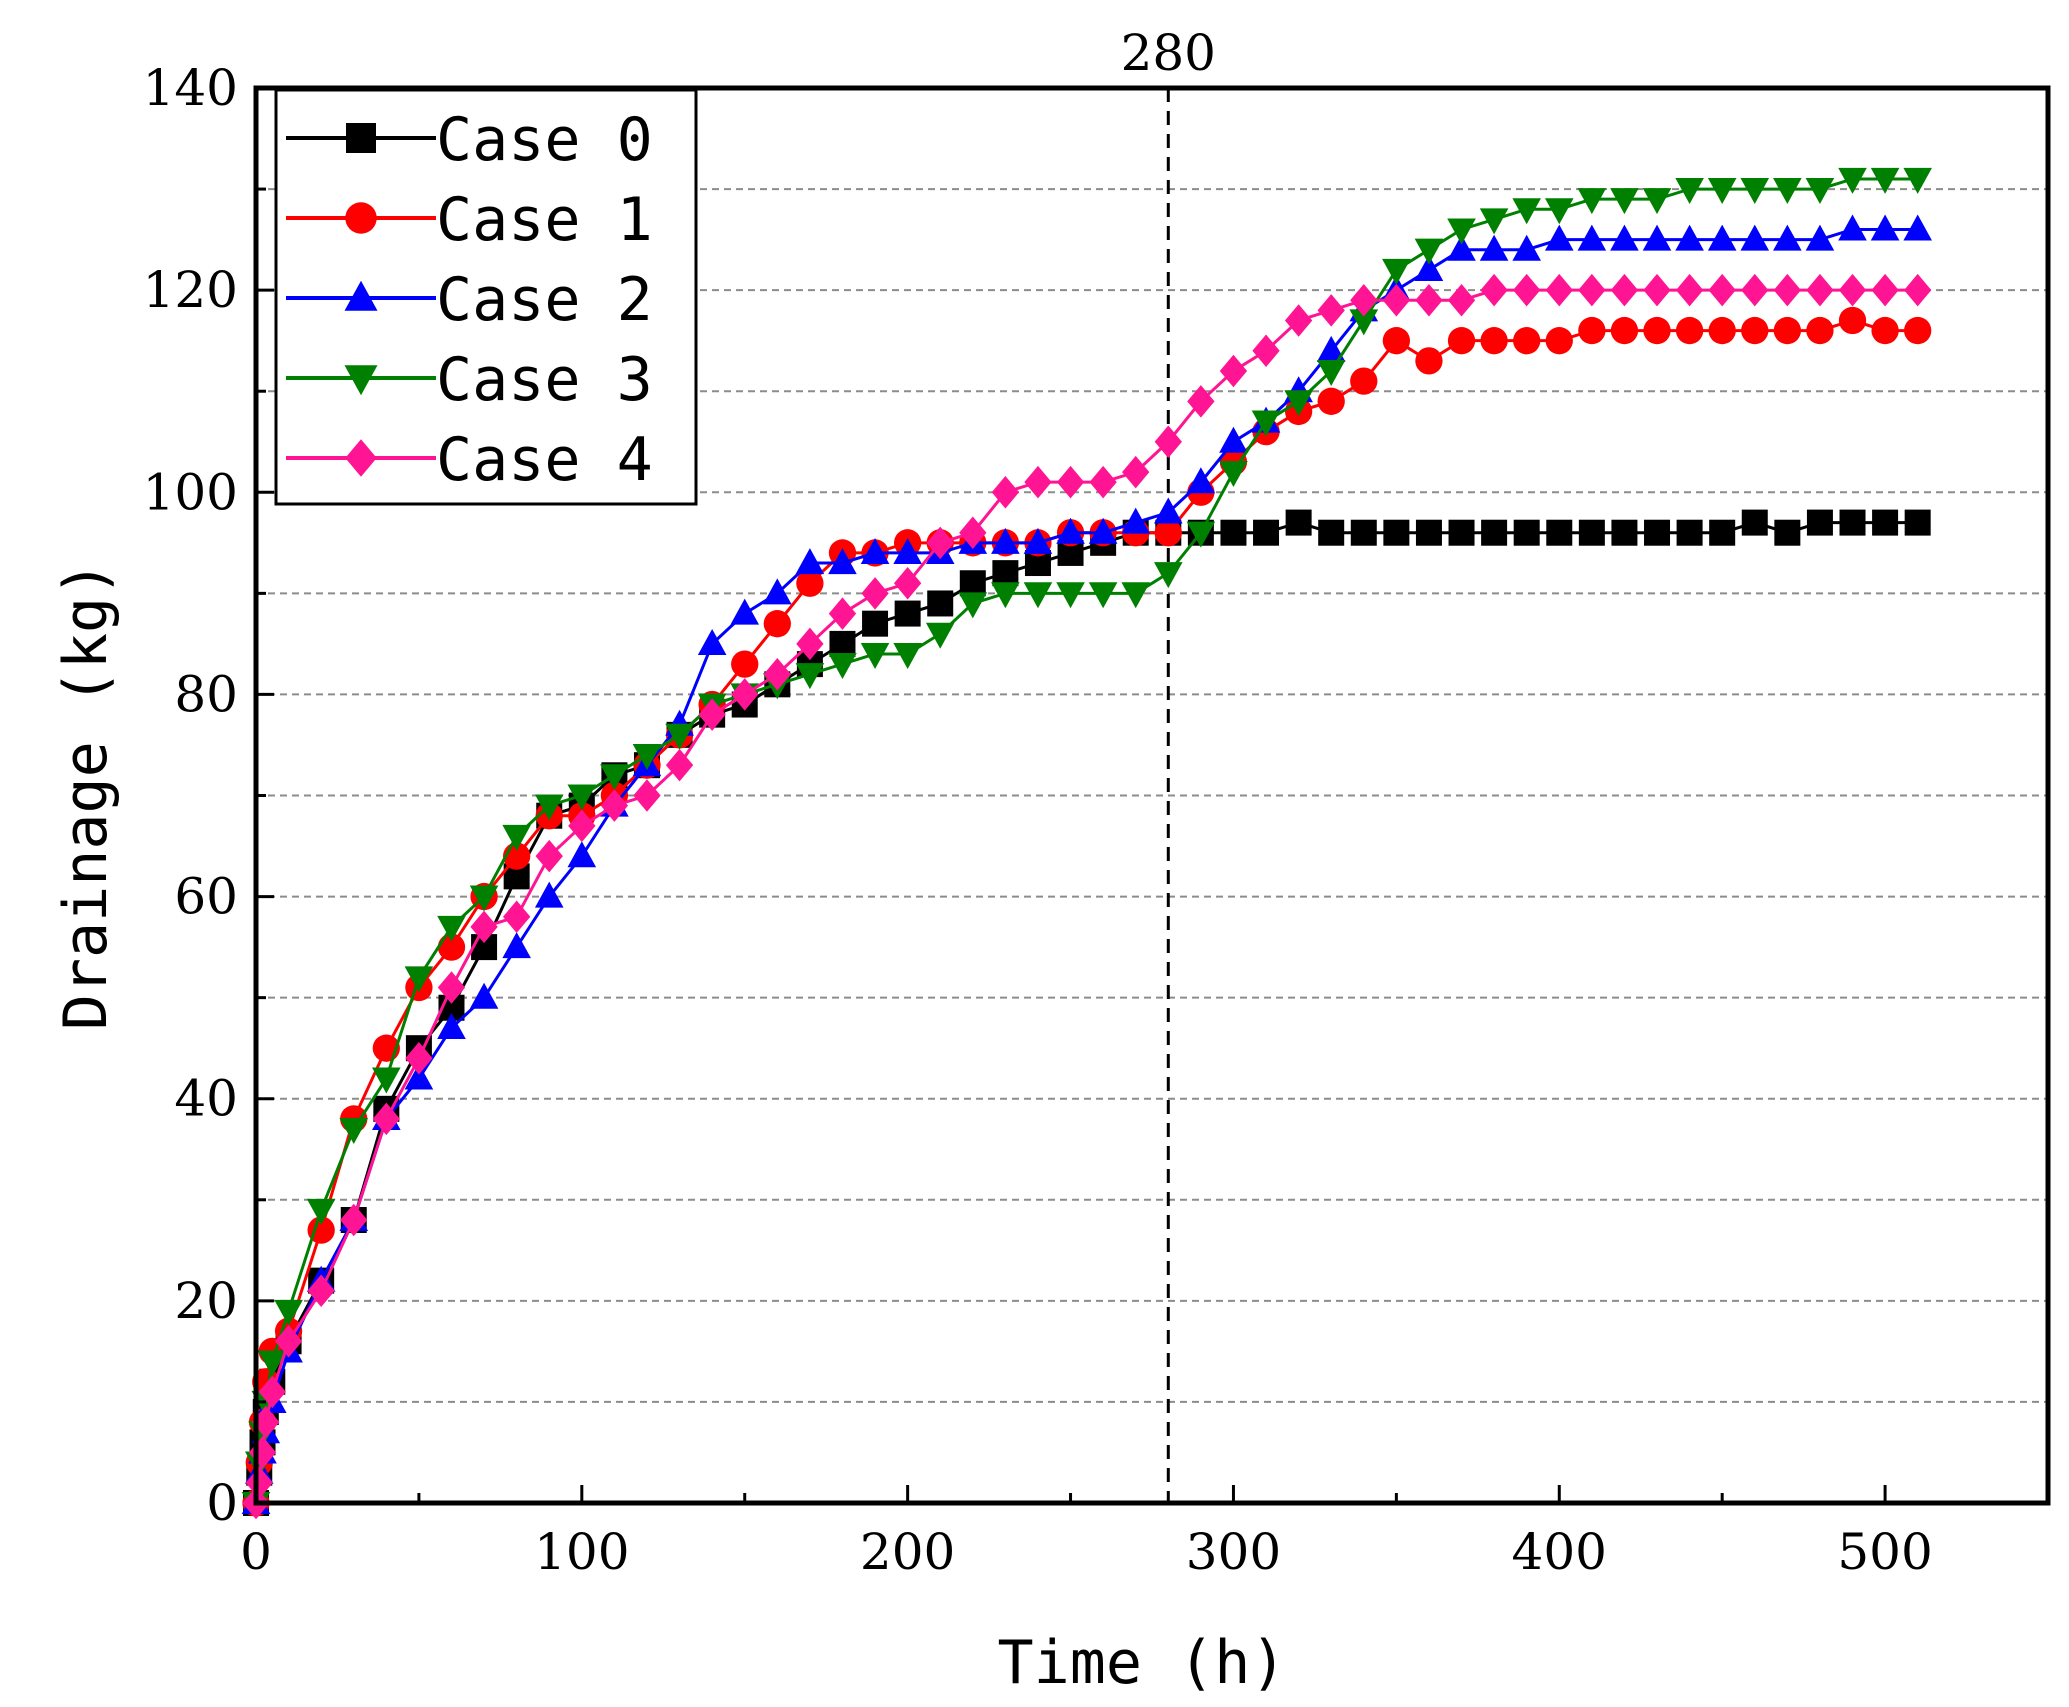 This screenshot has height=1707, width=2069. Describe the element at coordinates (469, 380) in the screenshot. I see `legend-entry-case-3: Case 3` at that location.